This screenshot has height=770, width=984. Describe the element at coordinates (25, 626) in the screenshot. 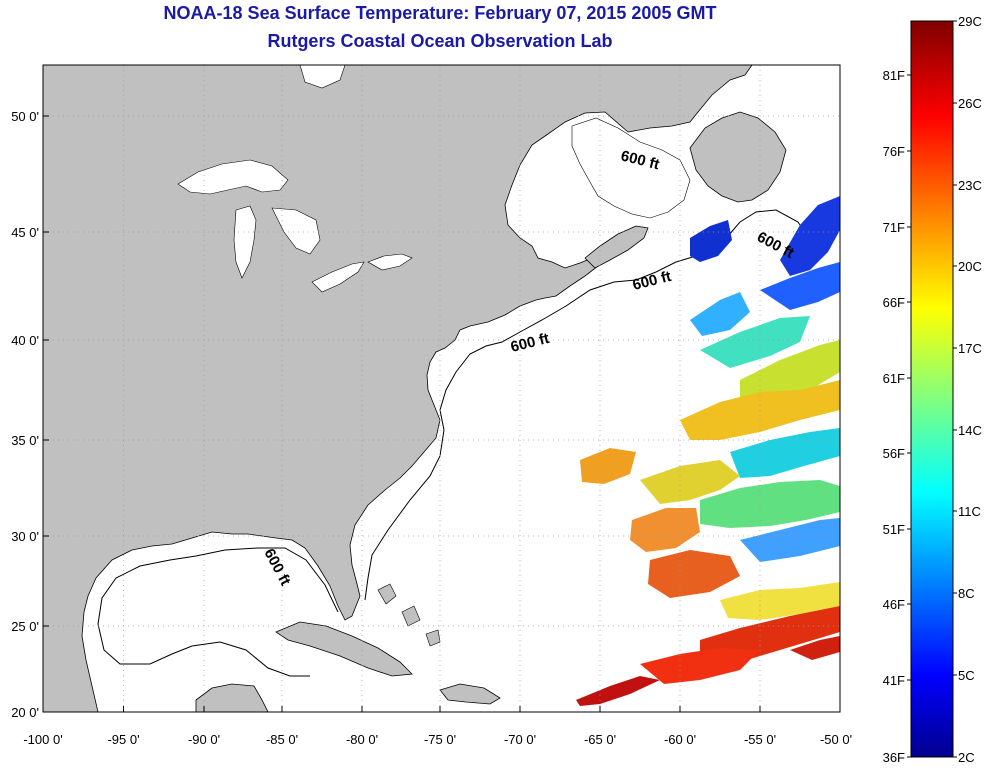

I see `lat-label: 25 0'` at that location.